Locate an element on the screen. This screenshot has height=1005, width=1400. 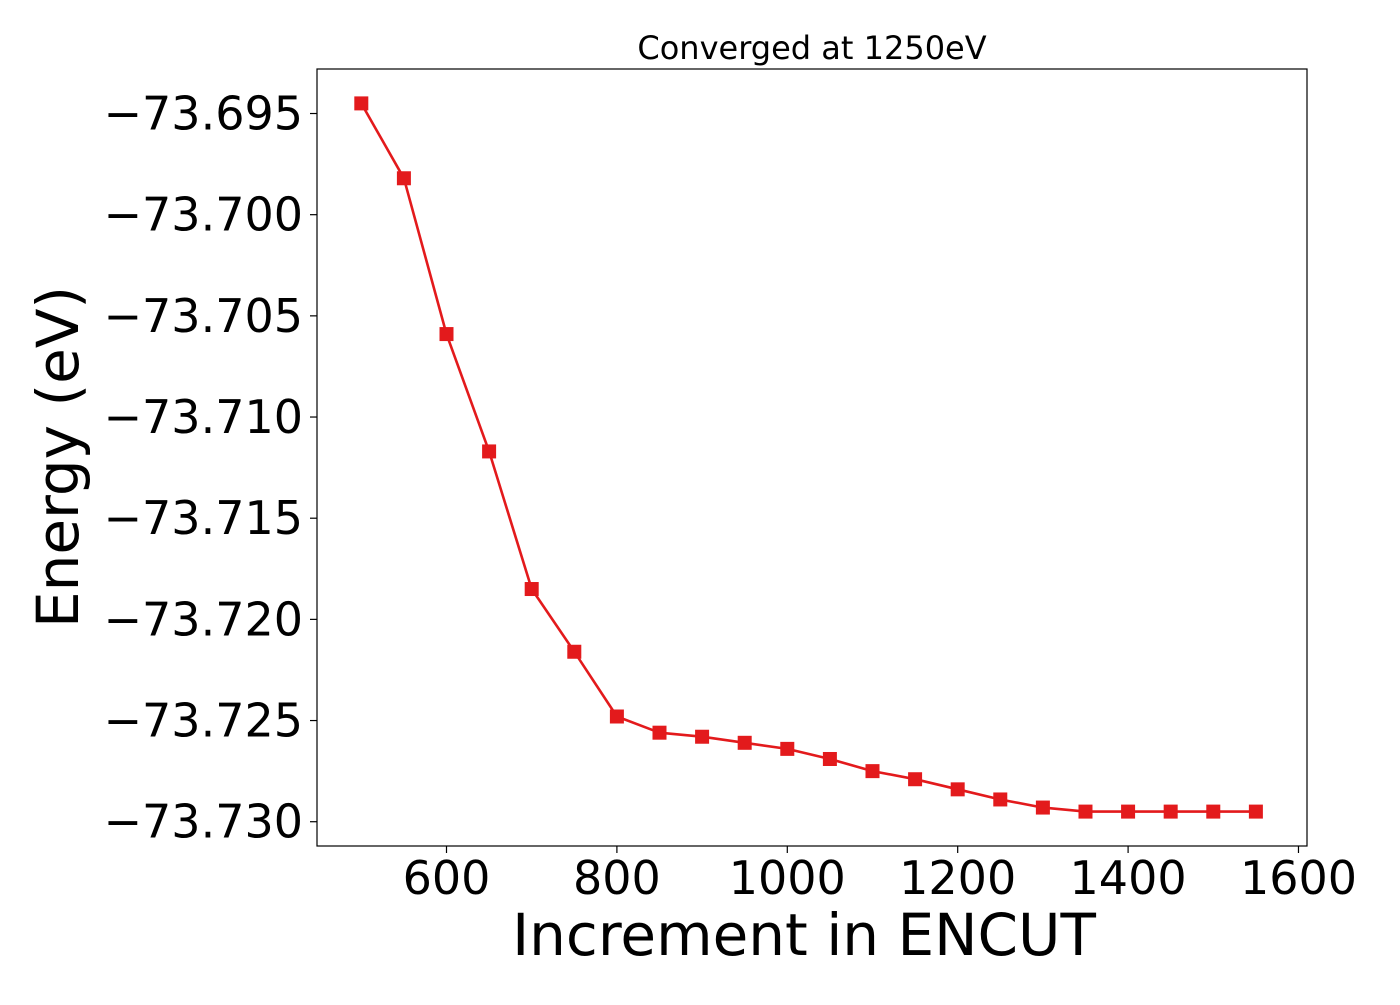
x-axis-label: Increment in ENCUT is located at coordinates (804, 935).